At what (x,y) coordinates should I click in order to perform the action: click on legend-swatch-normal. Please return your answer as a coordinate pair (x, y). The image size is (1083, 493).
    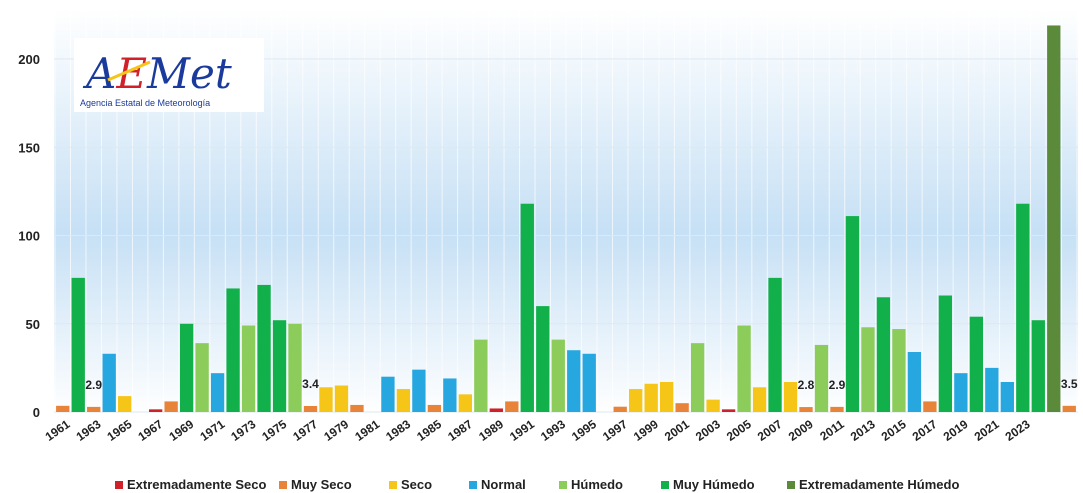
    Looking at the image, I should click on (473, 485).